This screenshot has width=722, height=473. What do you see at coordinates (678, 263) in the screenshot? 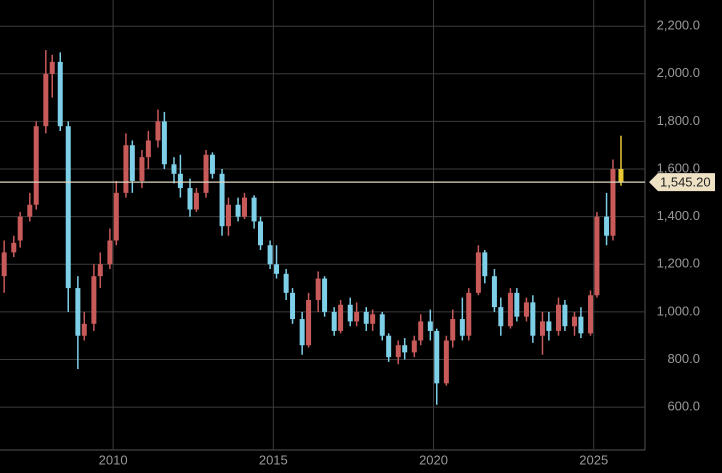
I see `y-tick-label: 1,200.0` at bounding box center [678, 263].